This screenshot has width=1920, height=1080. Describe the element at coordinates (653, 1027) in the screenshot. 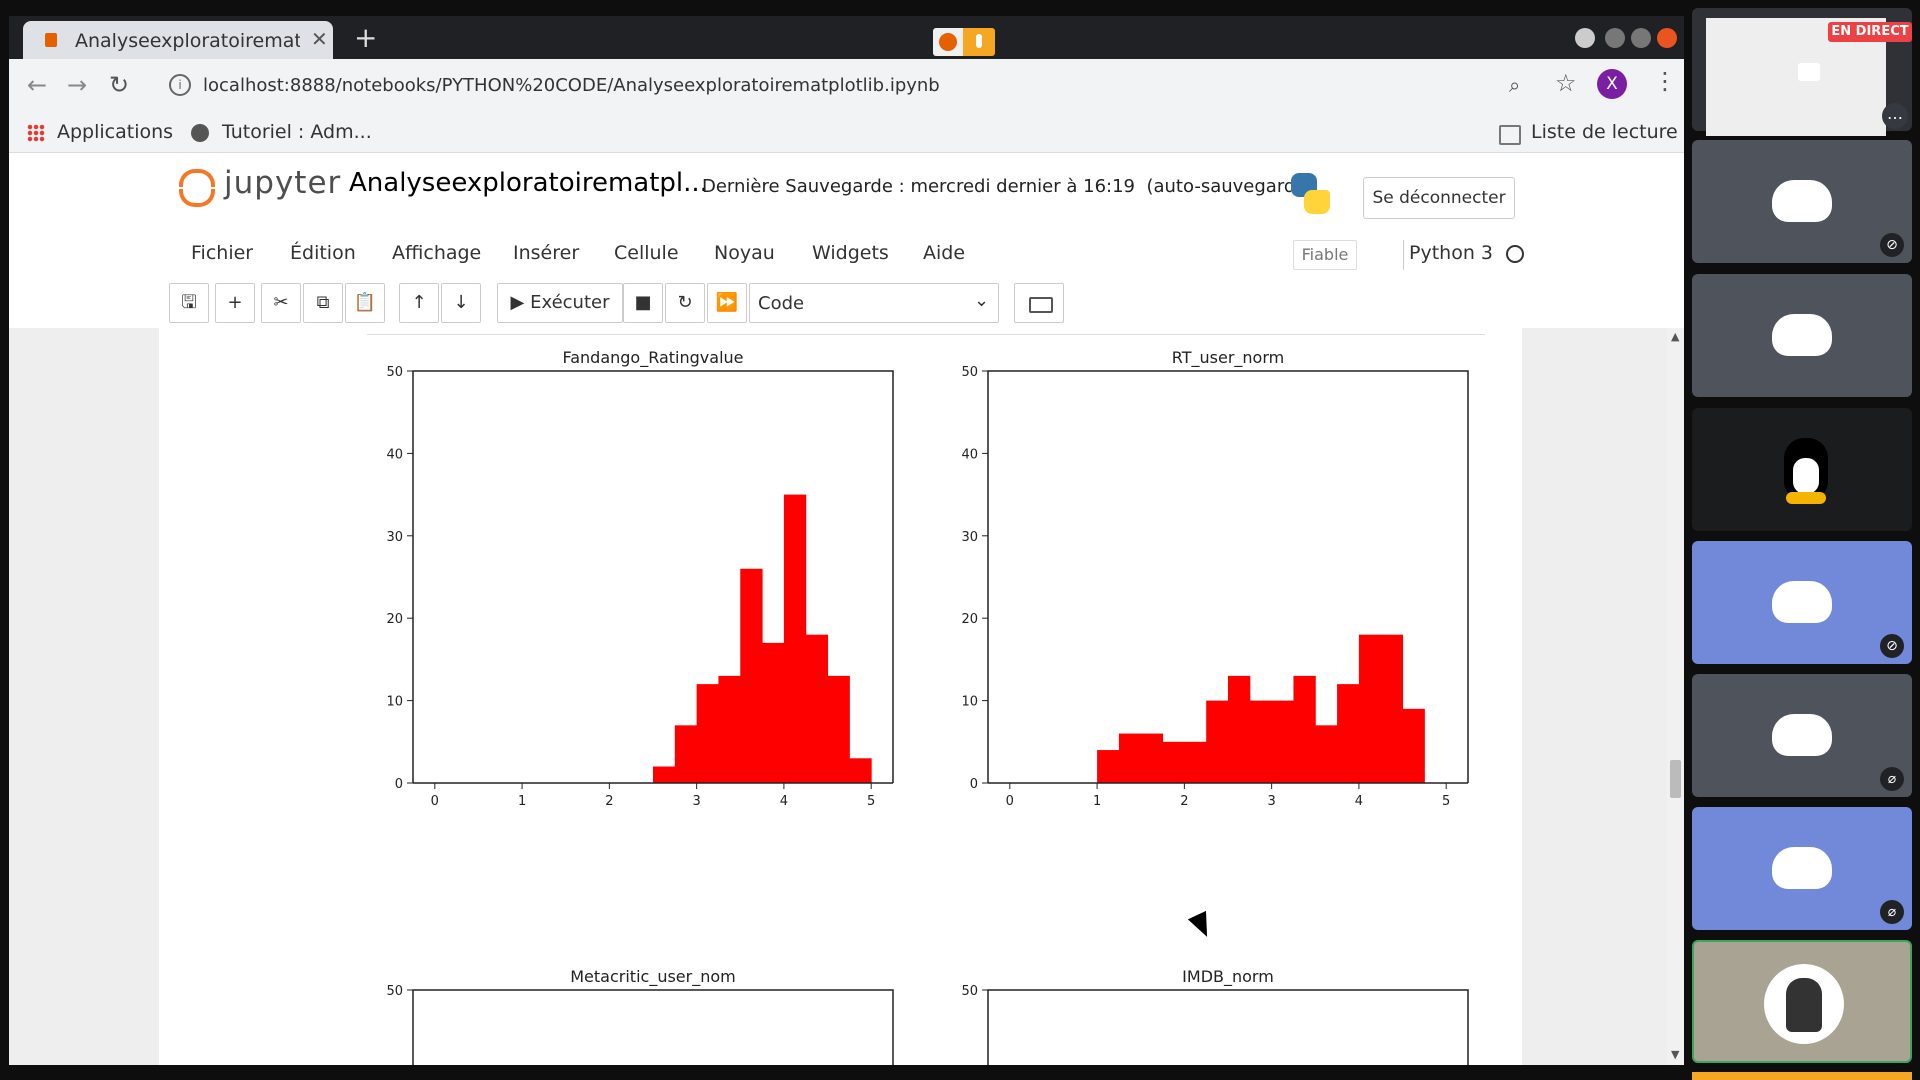

I see `axes-frame` at that location.